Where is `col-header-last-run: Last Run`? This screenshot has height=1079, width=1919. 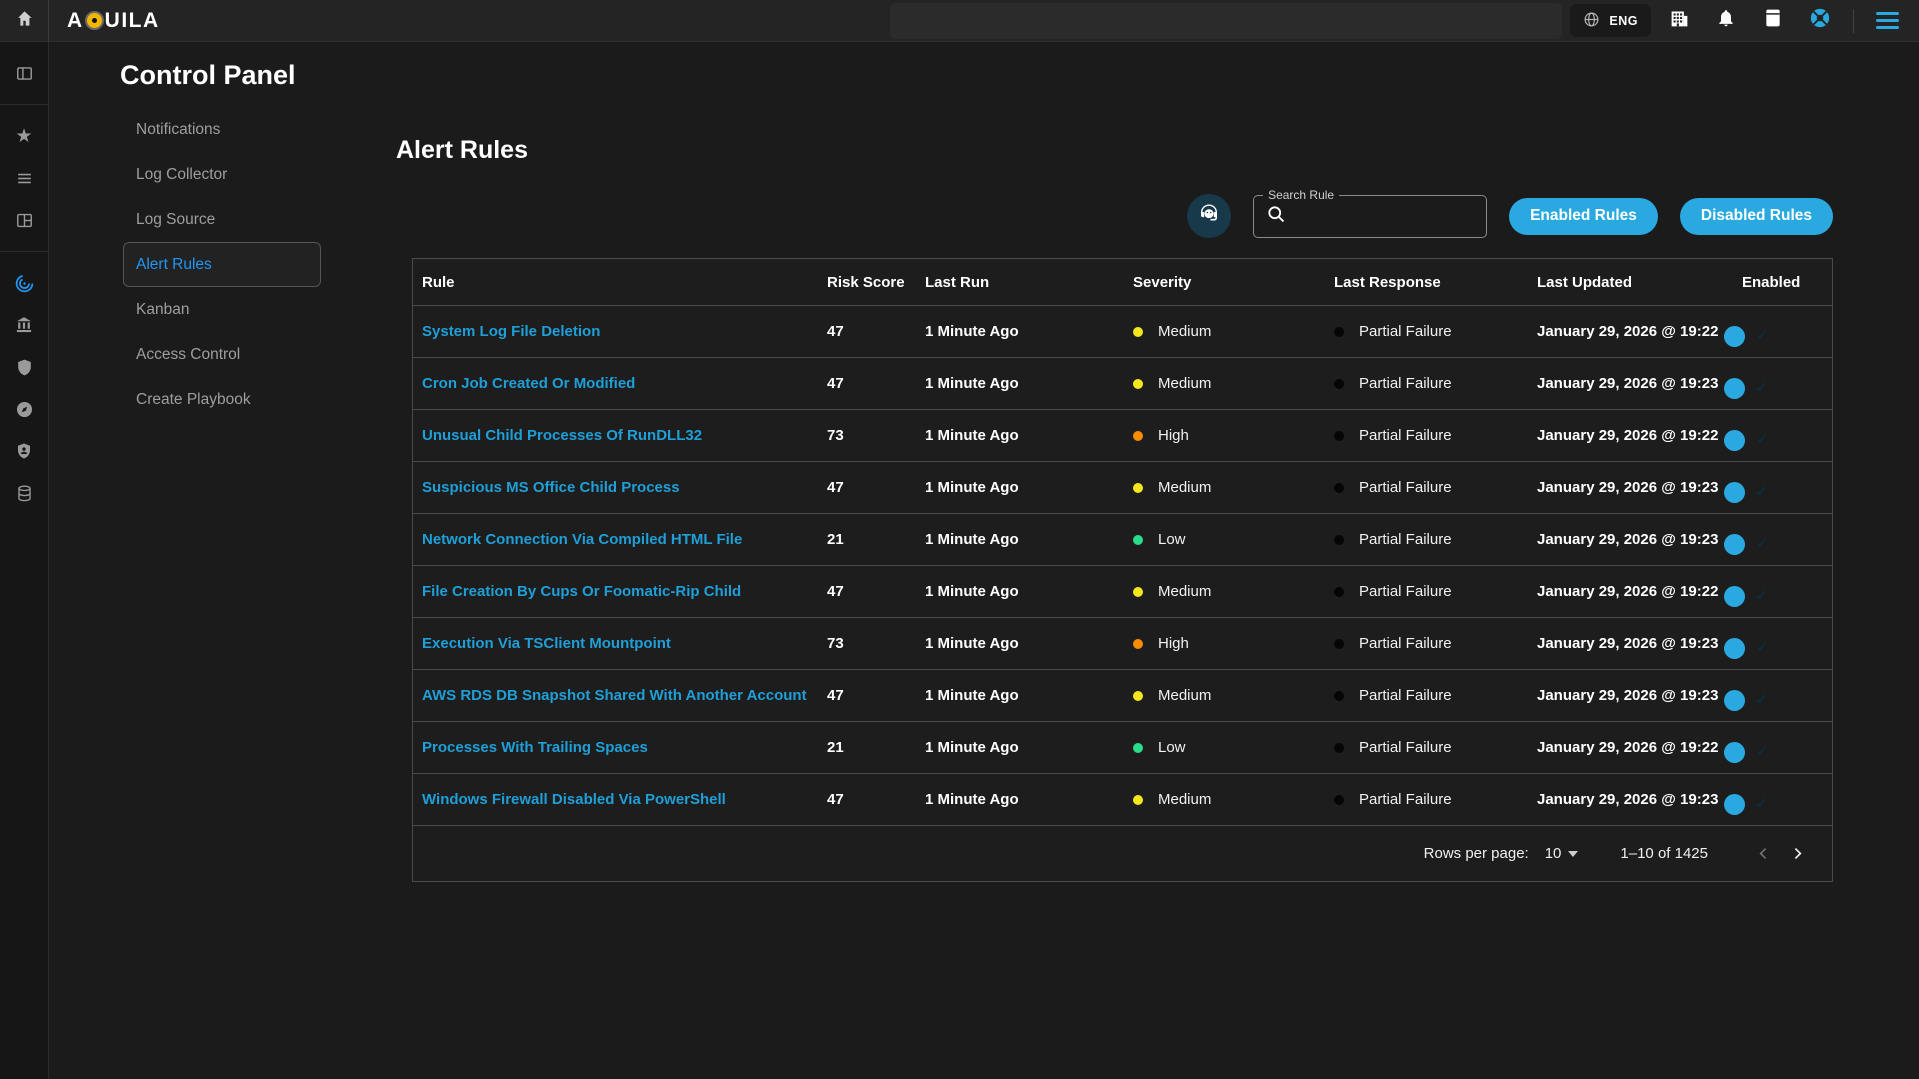 col-header-last-run: Last Run is located at coordinates (957, 282).